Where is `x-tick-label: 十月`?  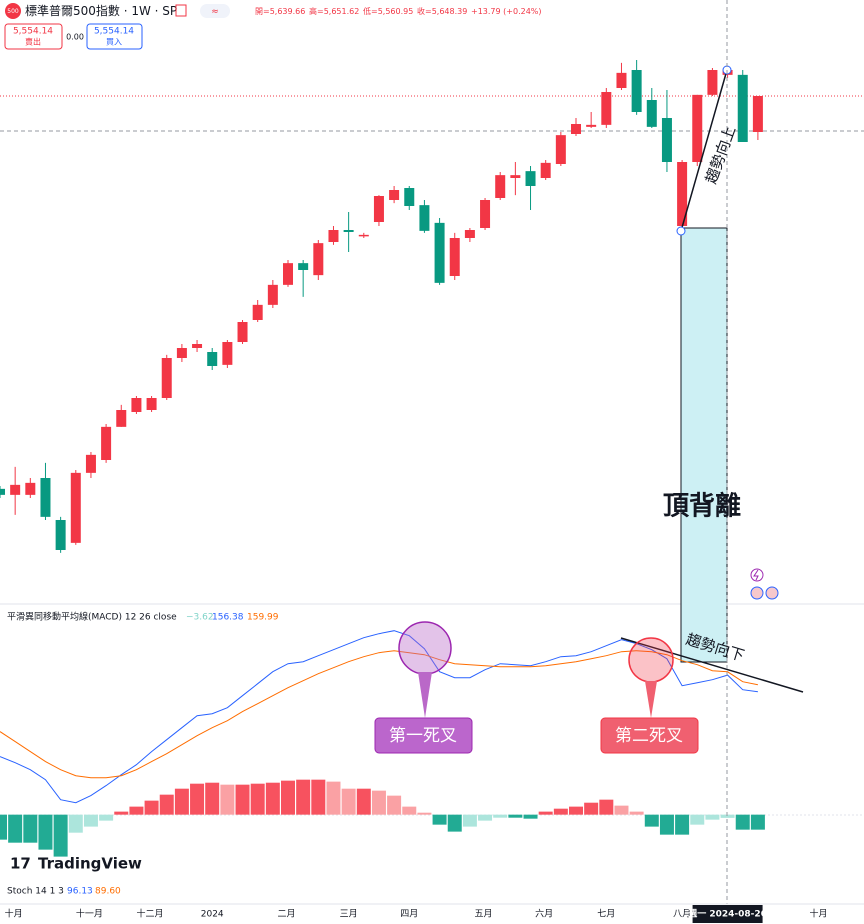
x-tick-label: 十月 is located at coordinates (14, 914).